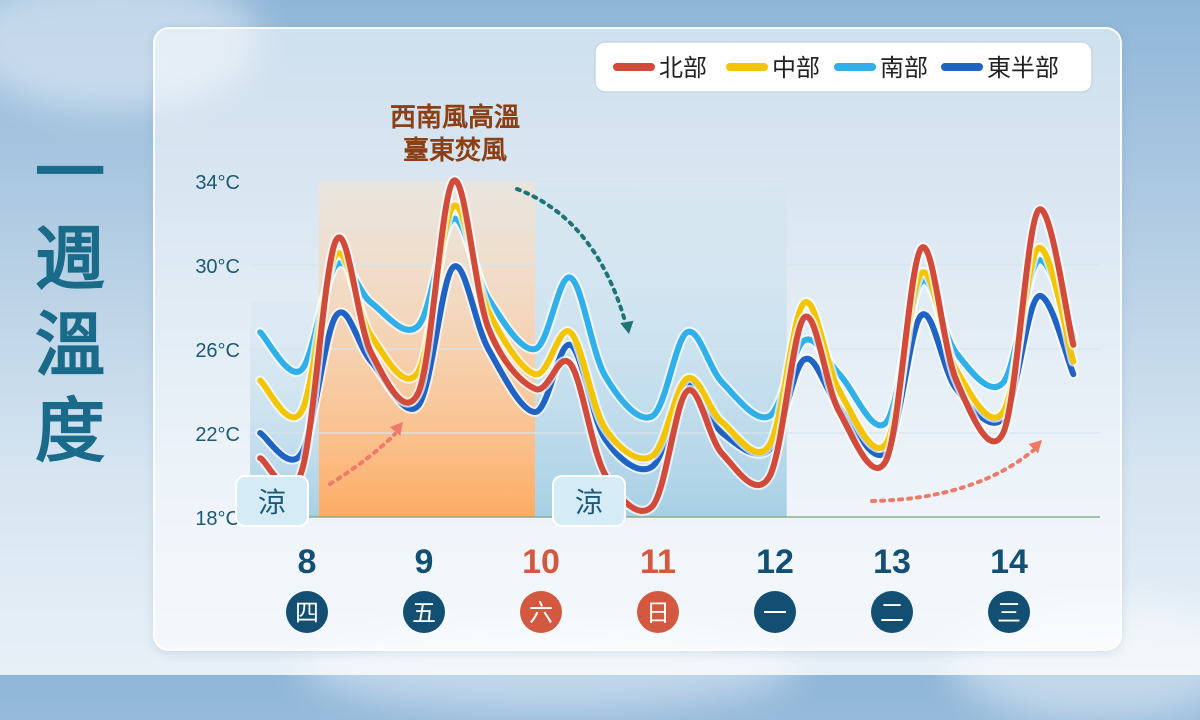 This screenshot has height=720, width=1200. What do you see at coordinates (1009, 562) in the screenshot?
I see `date-label: 14` at bounding box center [1009, 562].